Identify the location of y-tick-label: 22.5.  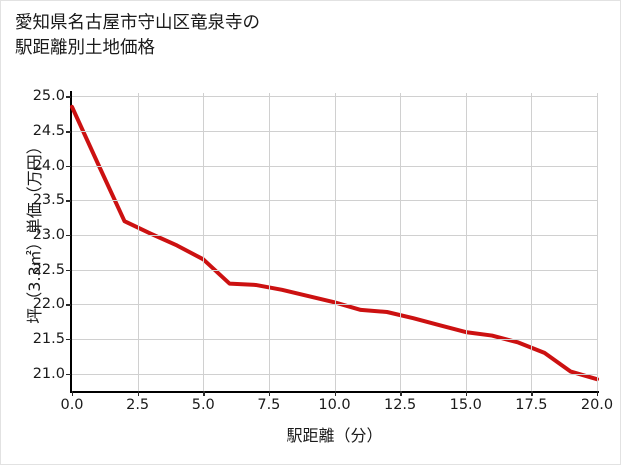
(48, 269).